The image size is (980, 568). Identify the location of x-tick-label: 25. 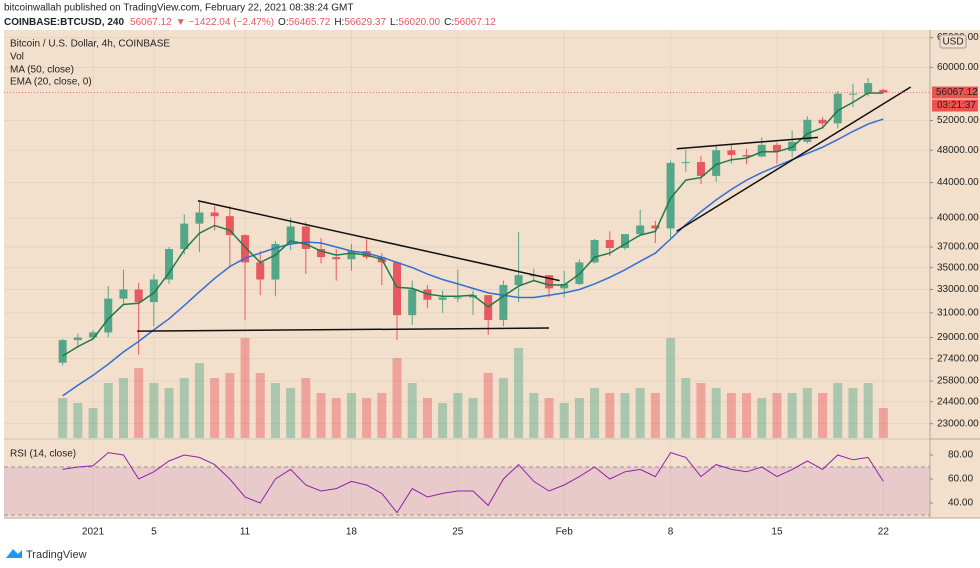
(458, 532).